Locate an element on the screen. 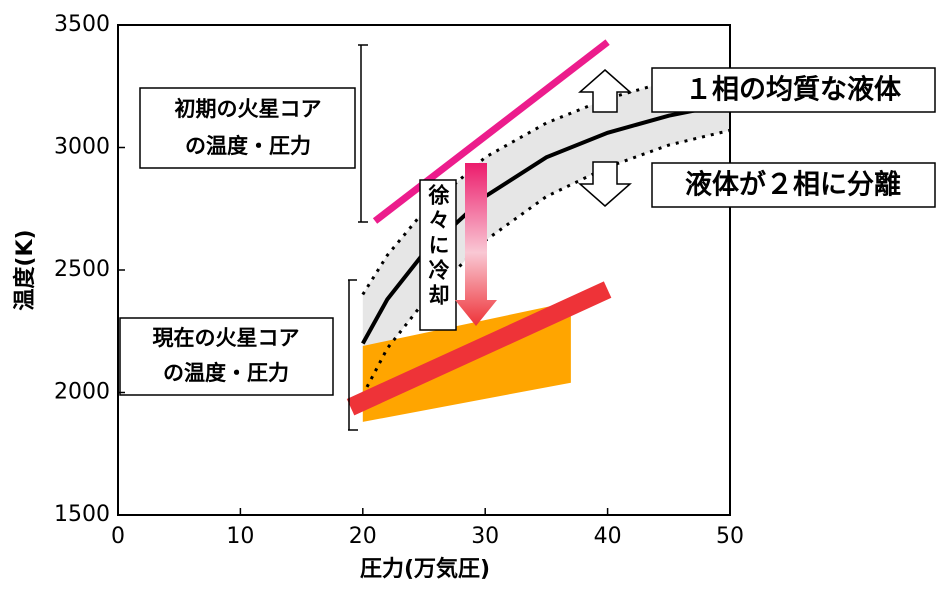 This screenshot has width=939, height=600. y-tick-label: 2000 is located at coordinates (82, 392).